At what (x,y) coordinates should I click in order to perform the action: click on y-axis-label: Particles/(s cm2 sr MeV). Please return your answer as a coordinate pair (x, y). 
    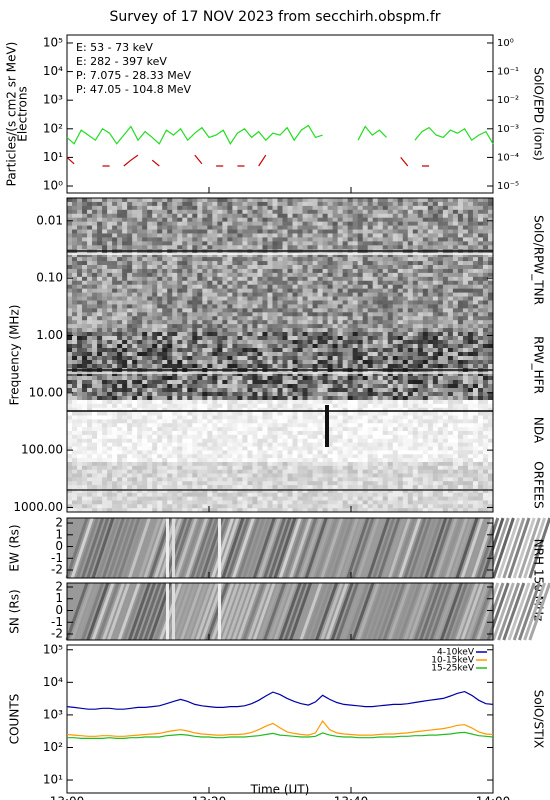
    Looking at the image, I should click on (12, 114).